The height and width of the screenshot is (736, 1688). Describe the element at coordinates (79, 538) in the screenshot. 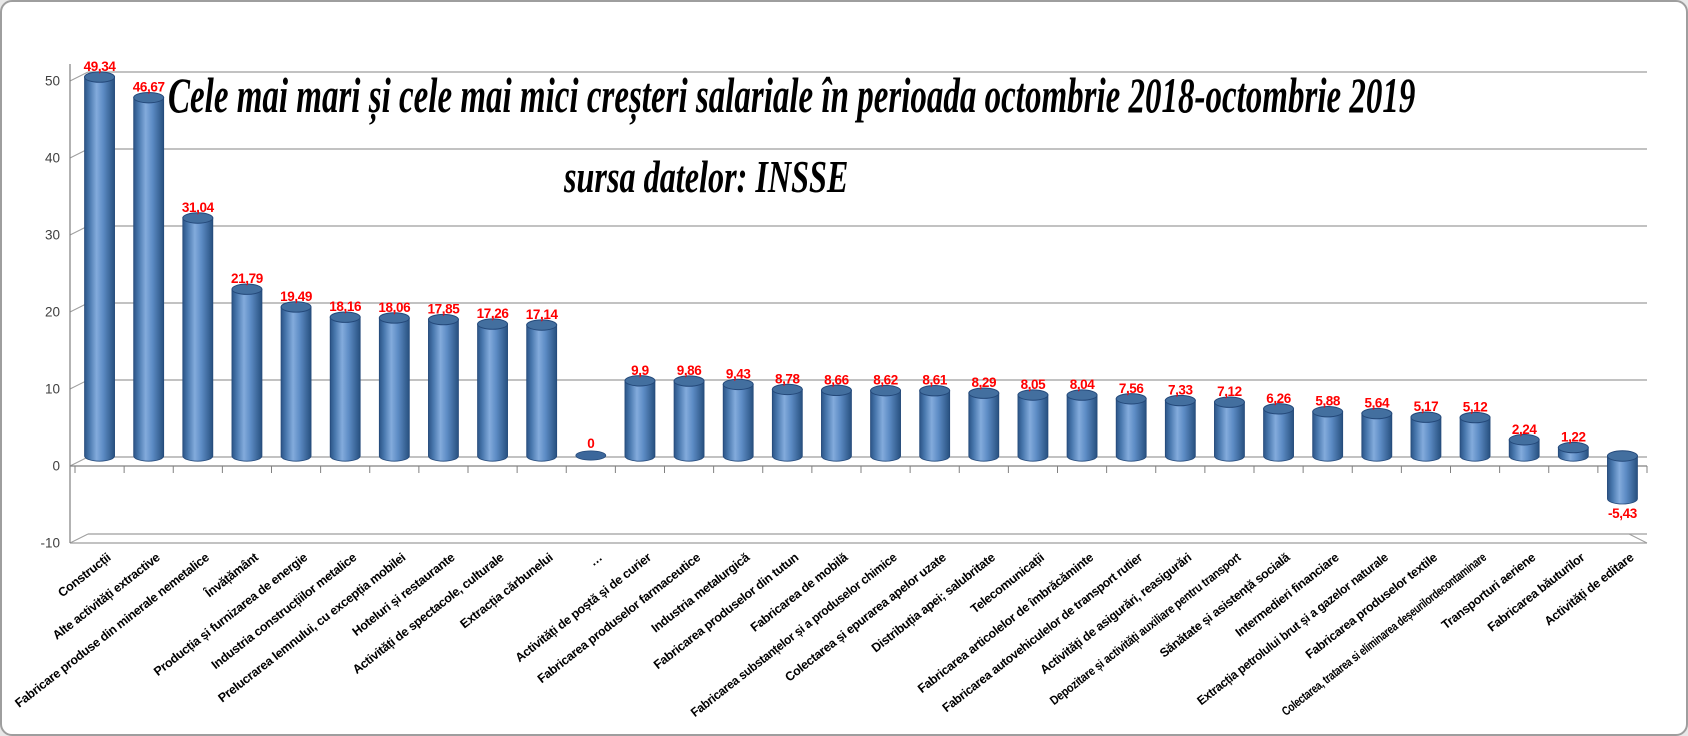

I see `gridline-jog--10` at that location.